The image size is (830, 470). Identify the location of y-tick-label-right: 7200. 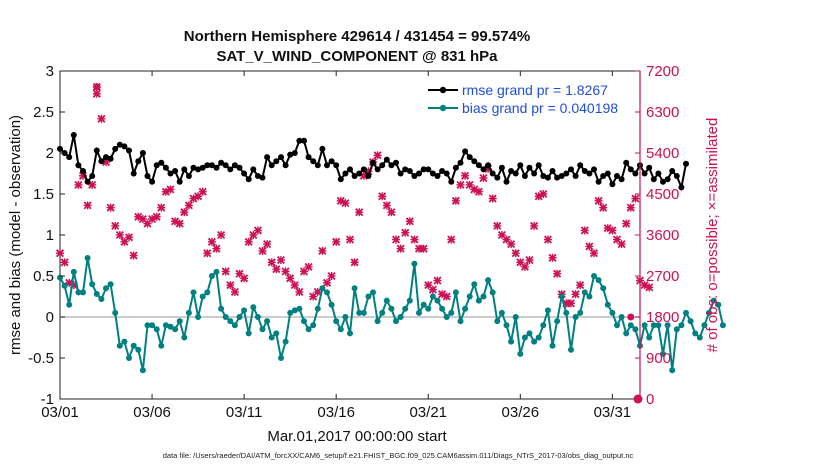
(662, 71).